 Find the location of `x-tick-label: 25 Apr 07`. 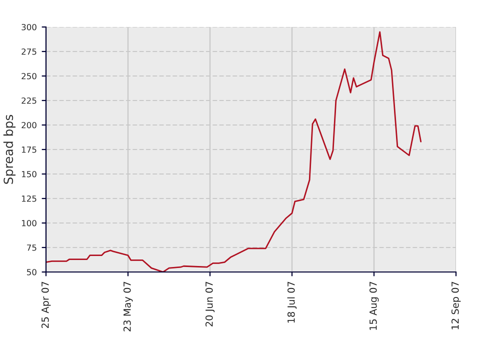

x-tick-label: 25 Apr 07 is located at coordinates (46, 305).